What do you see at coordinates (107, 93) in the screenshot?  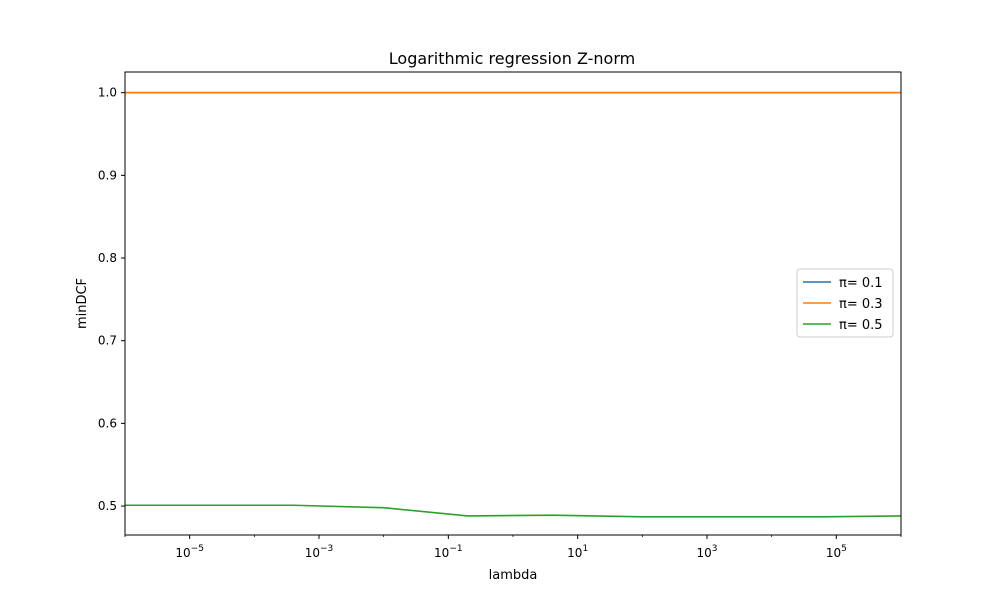 I see `y-tick-label: 1.0` at bounding box center [107, 93].